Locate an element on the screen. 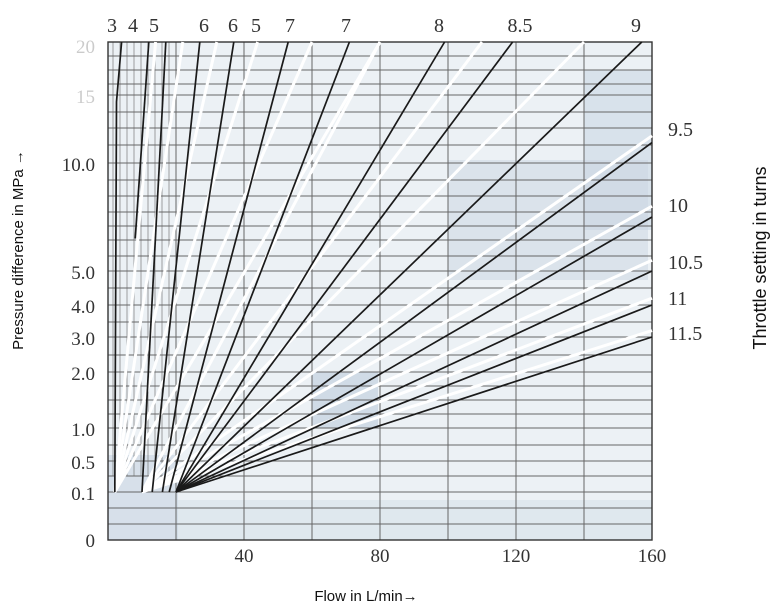 This screenshot has height=610, width=775. y-tick-label: 10.0 is located at coordinates (78, 165).